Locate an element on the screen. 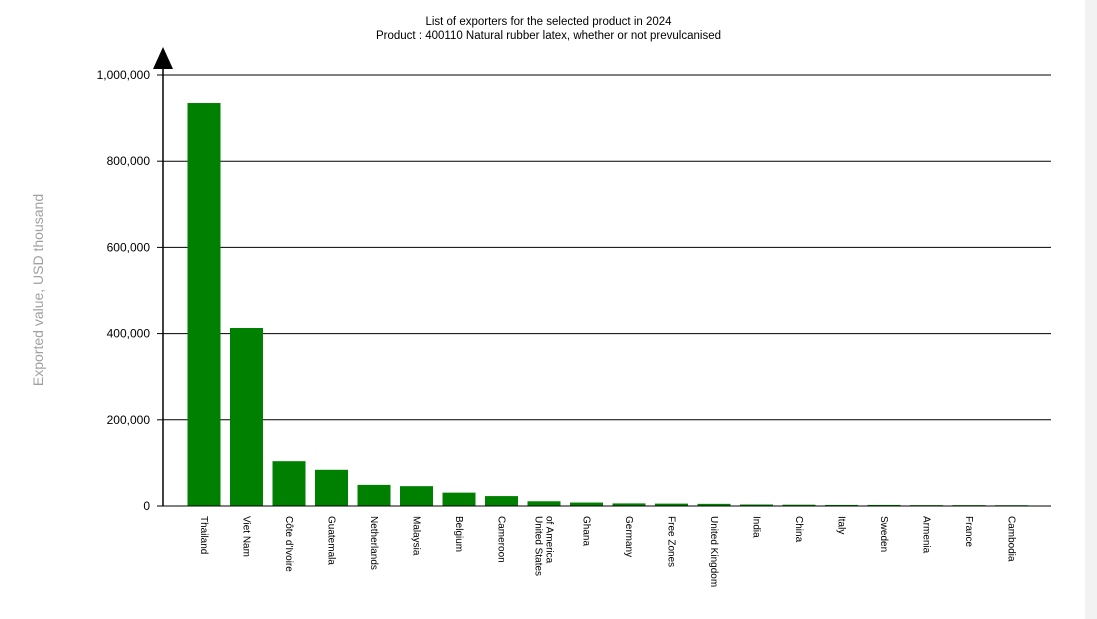 This screenshot has height=619, width=1097. y-tick-label: 1,000,000 is located at coordinates (124, 75).